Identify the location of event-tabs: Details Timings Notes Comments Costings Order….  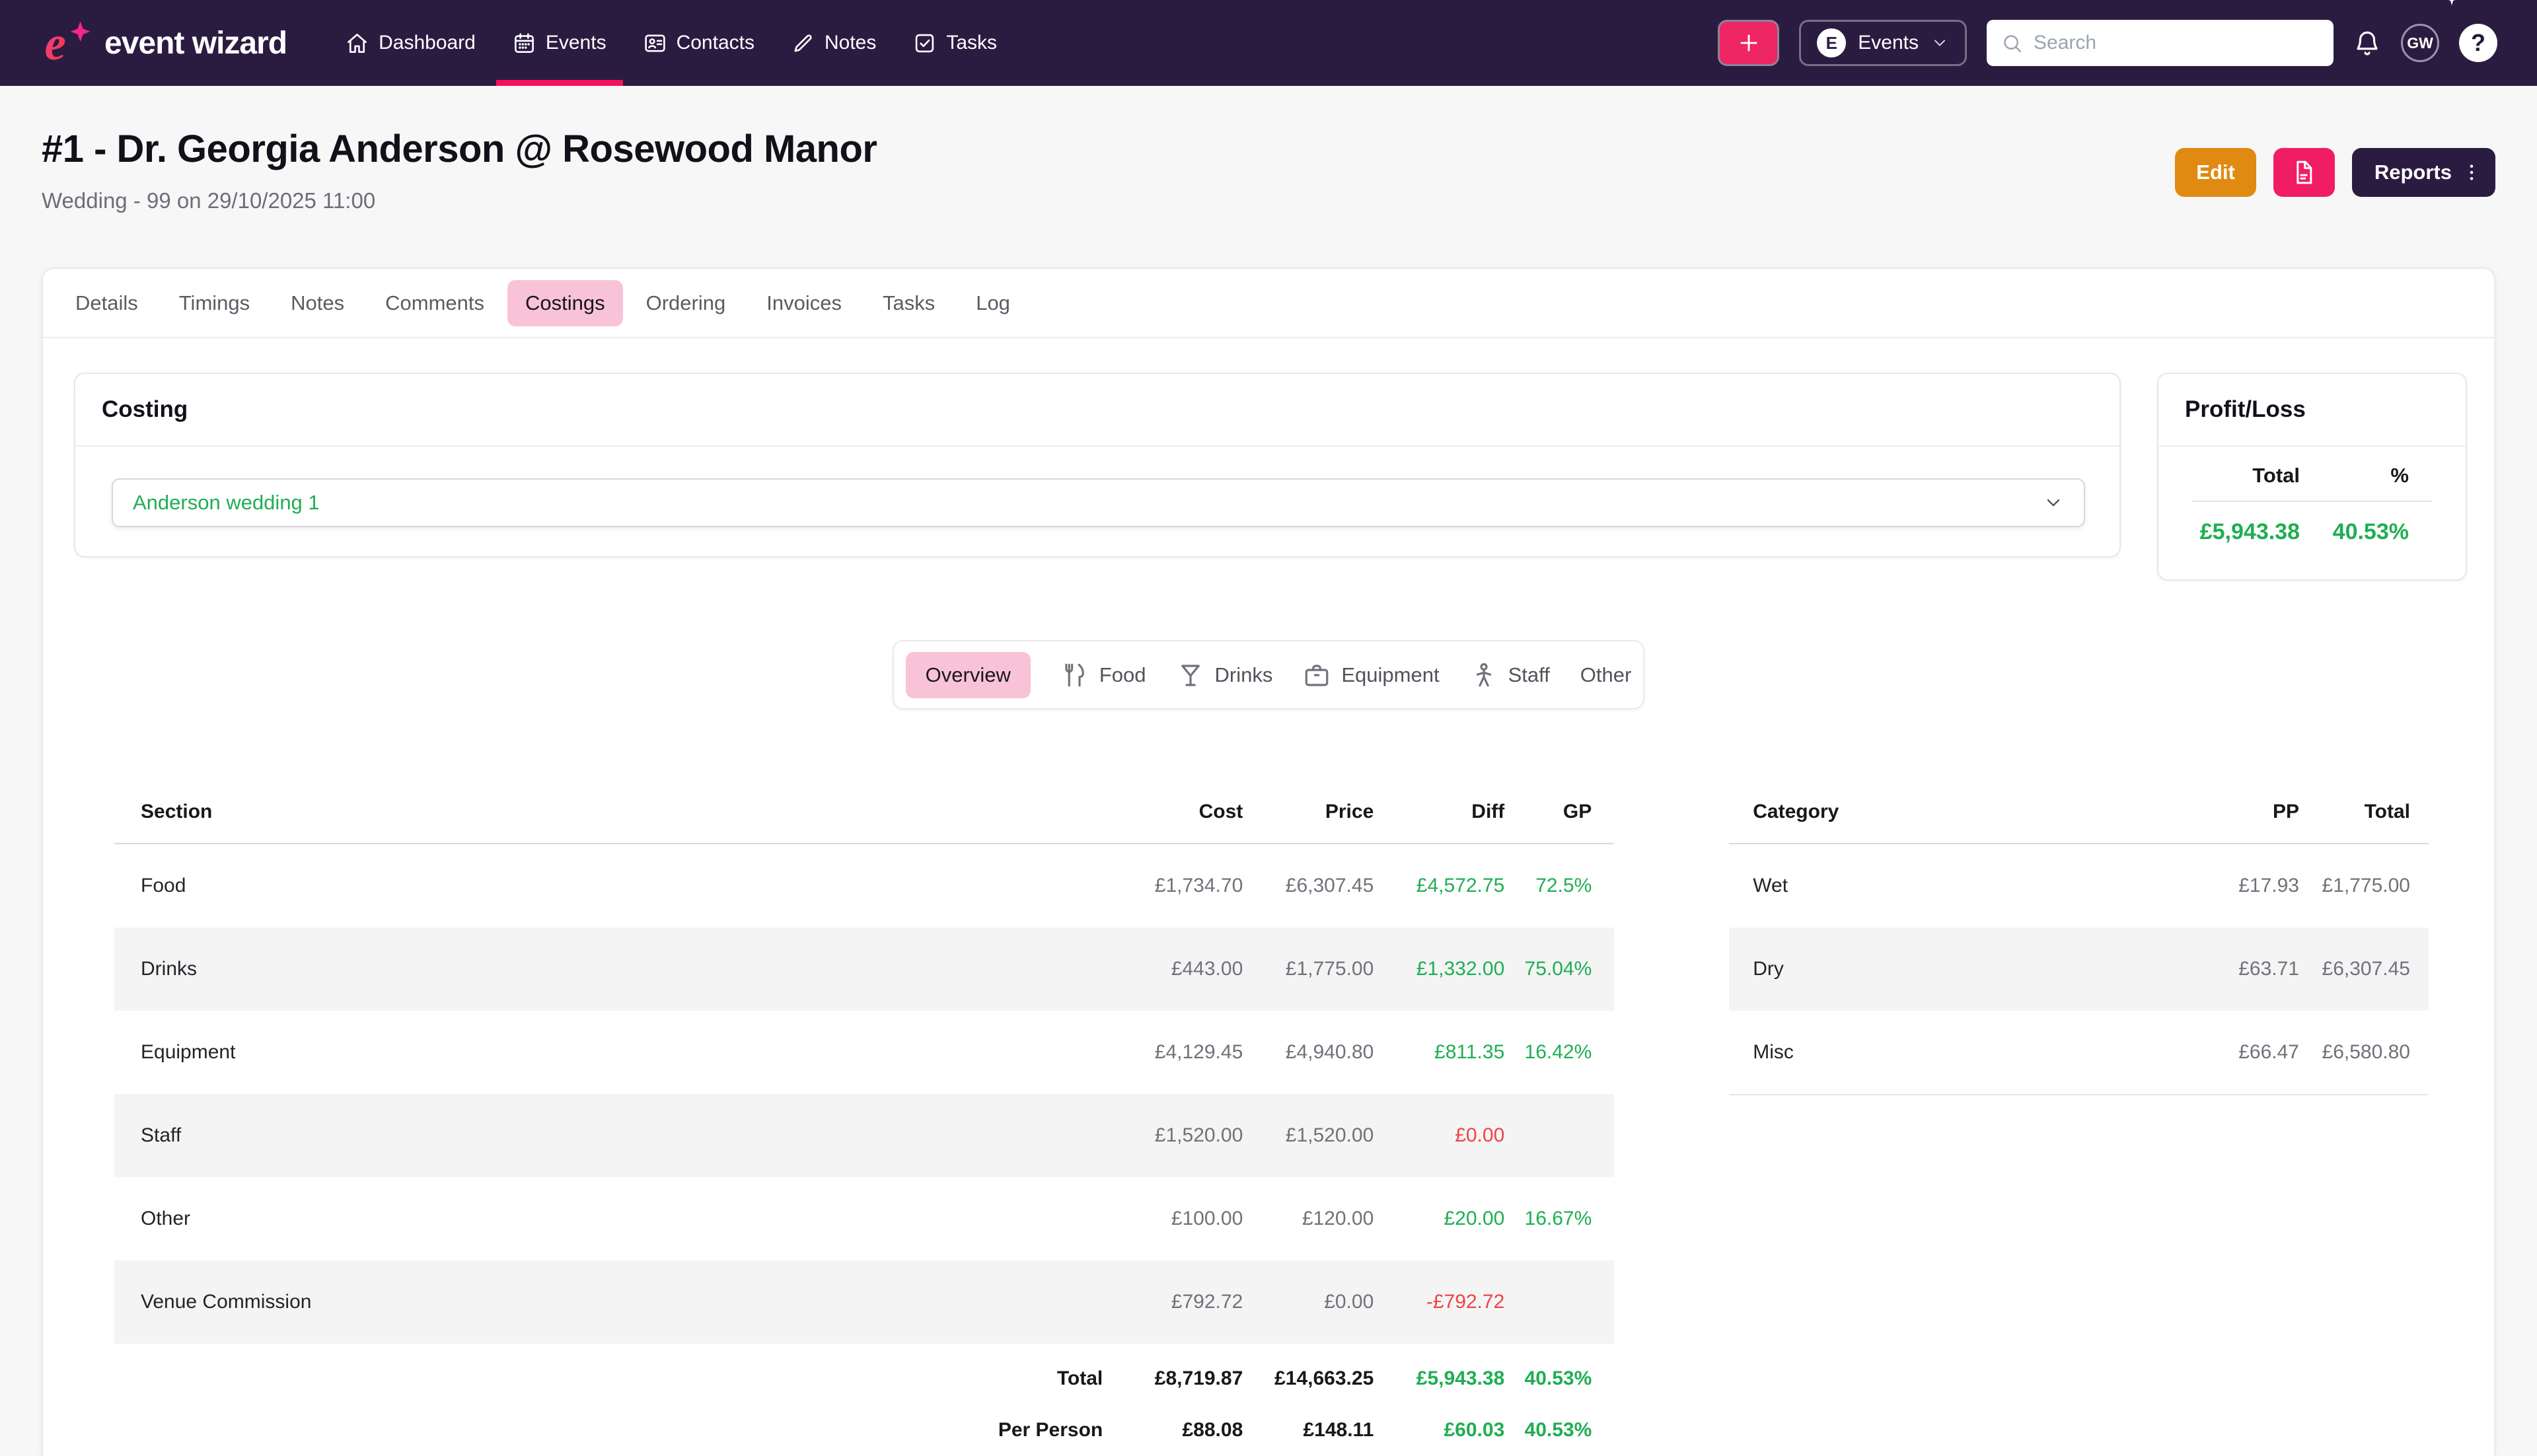
(1268, 303).